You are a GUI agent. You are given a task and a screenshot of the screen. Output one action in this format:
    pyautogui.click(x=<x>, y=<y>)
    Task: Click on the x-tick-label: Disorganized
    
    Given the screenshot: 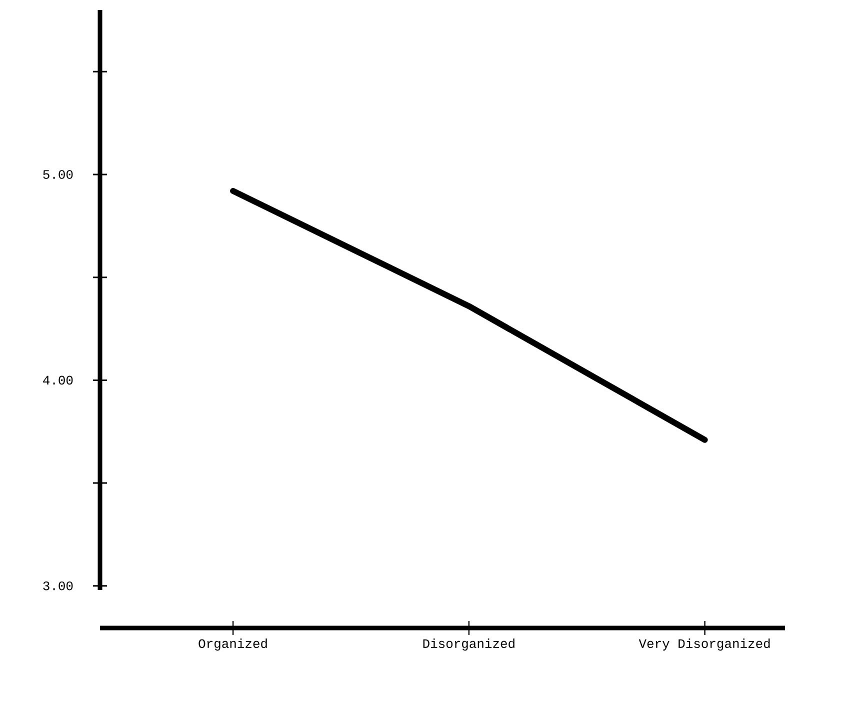 What is the action you would take?
    pyautogui.click(x=468, y=644)
    